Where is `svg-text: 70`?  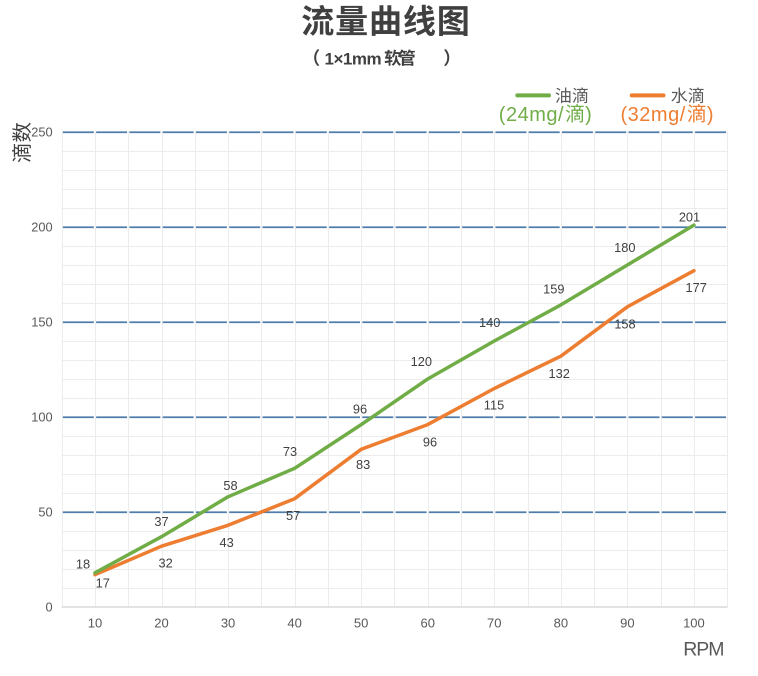 svg-text: 70 is located at coordinates (494, 623).